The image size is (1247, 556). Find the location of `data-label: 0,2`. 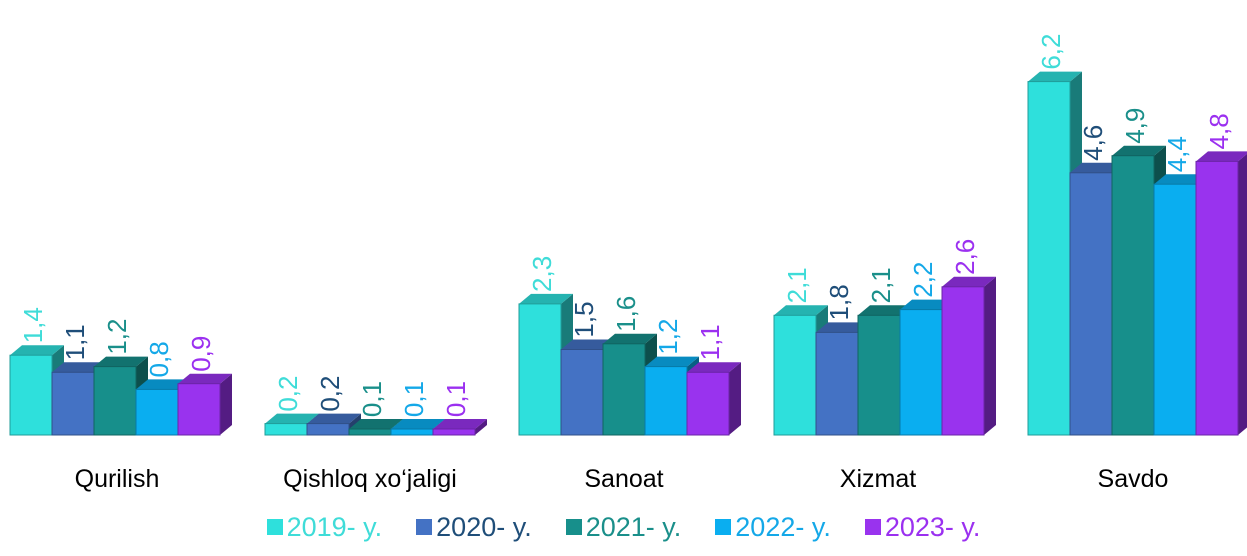

data-label: 0,2 is located at coordinates (288, 394).